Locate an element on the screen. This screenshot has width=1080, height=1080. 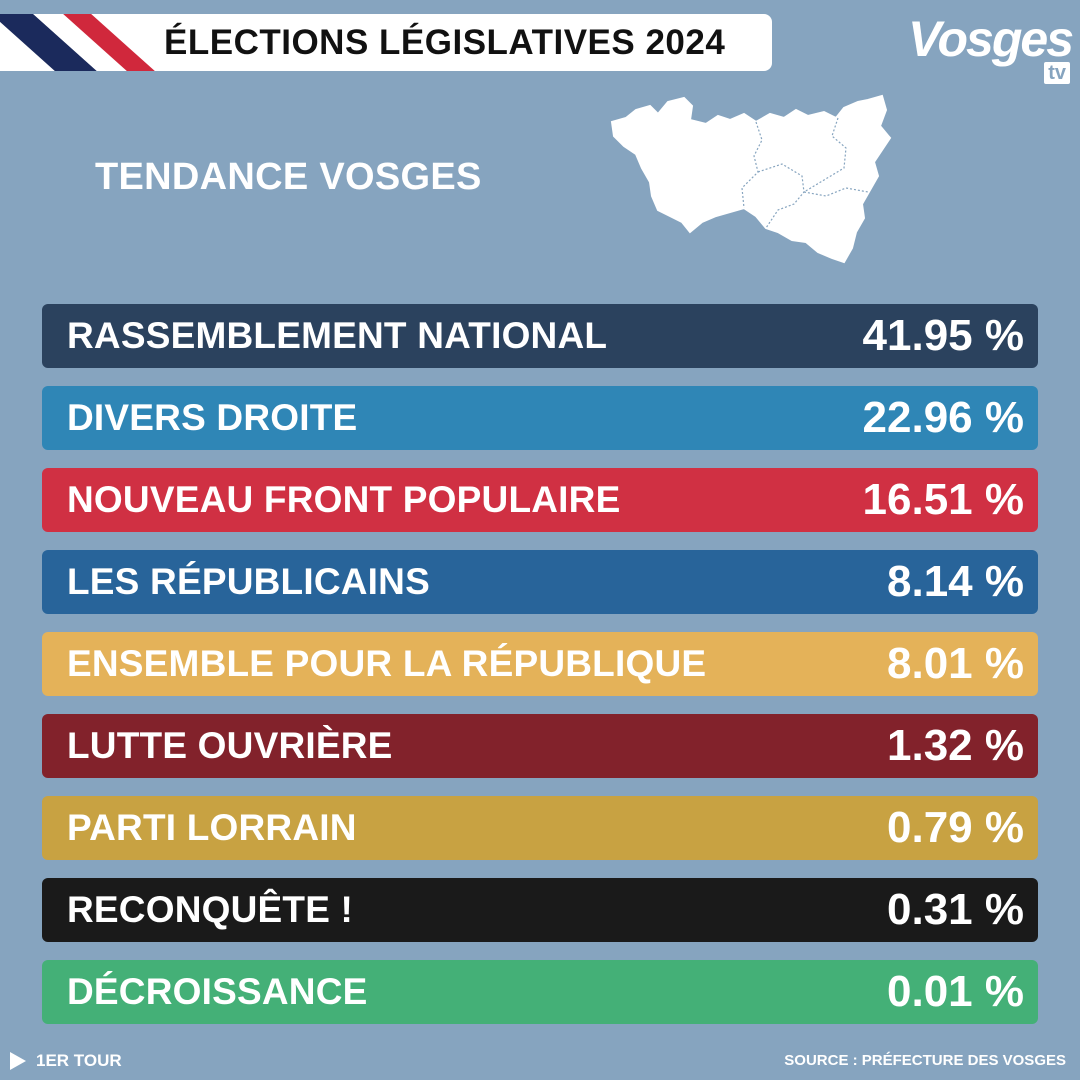
party-label: PARTI LORRAIN is located at coordinates (212, 827).